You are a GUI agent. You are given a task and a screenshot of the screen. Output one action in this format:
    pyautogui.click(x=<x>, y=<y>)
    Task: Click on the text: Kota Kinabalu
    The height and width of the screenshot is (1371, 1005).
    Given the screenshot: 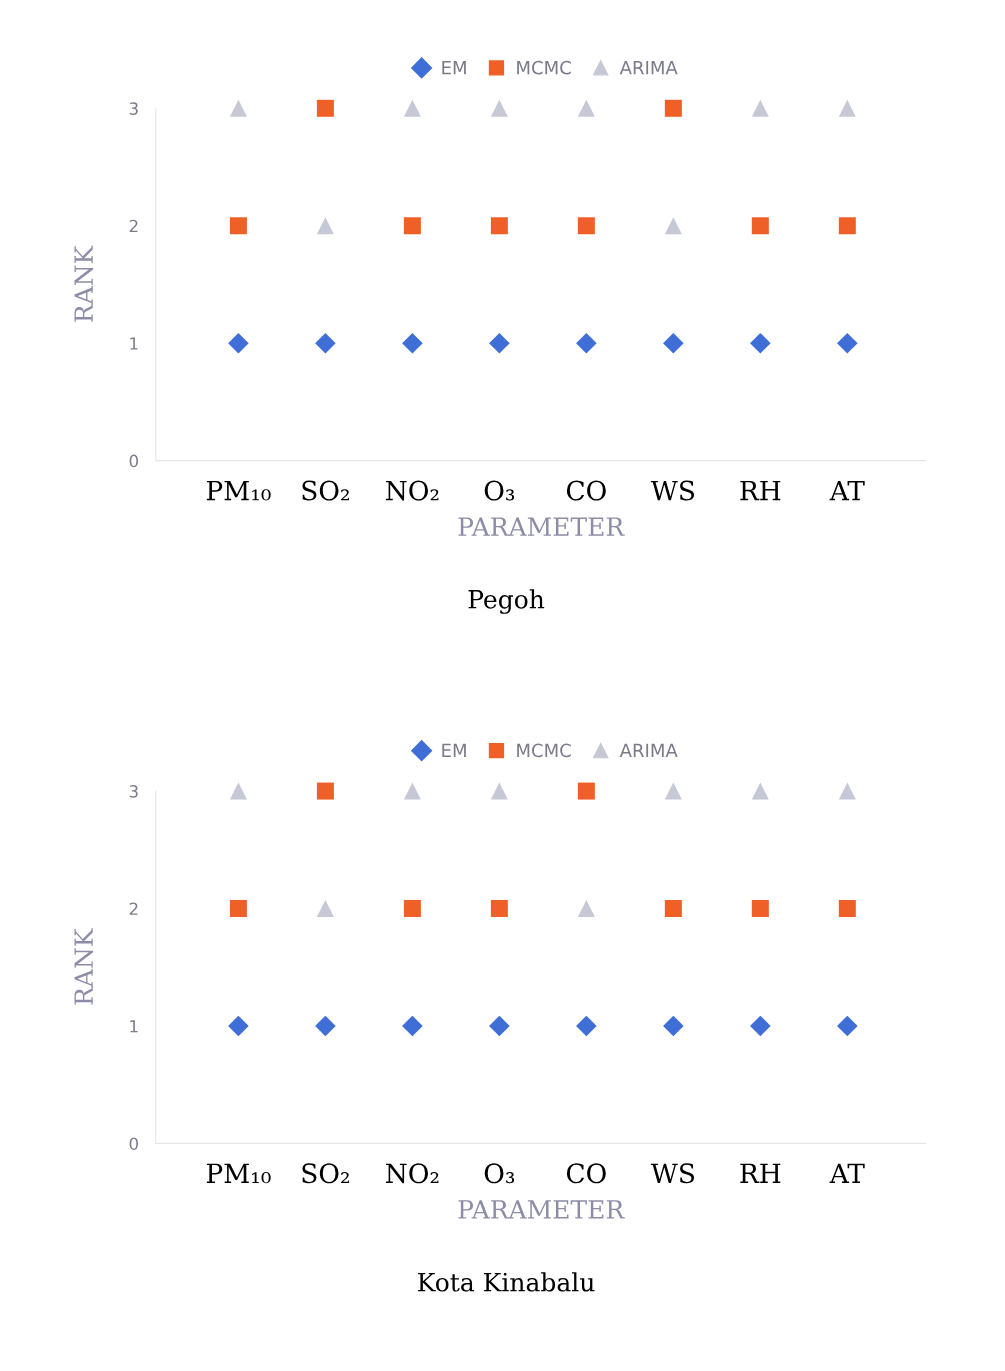 What is the action you would take?
    pyautogui.click(x=506, y=1282)
    